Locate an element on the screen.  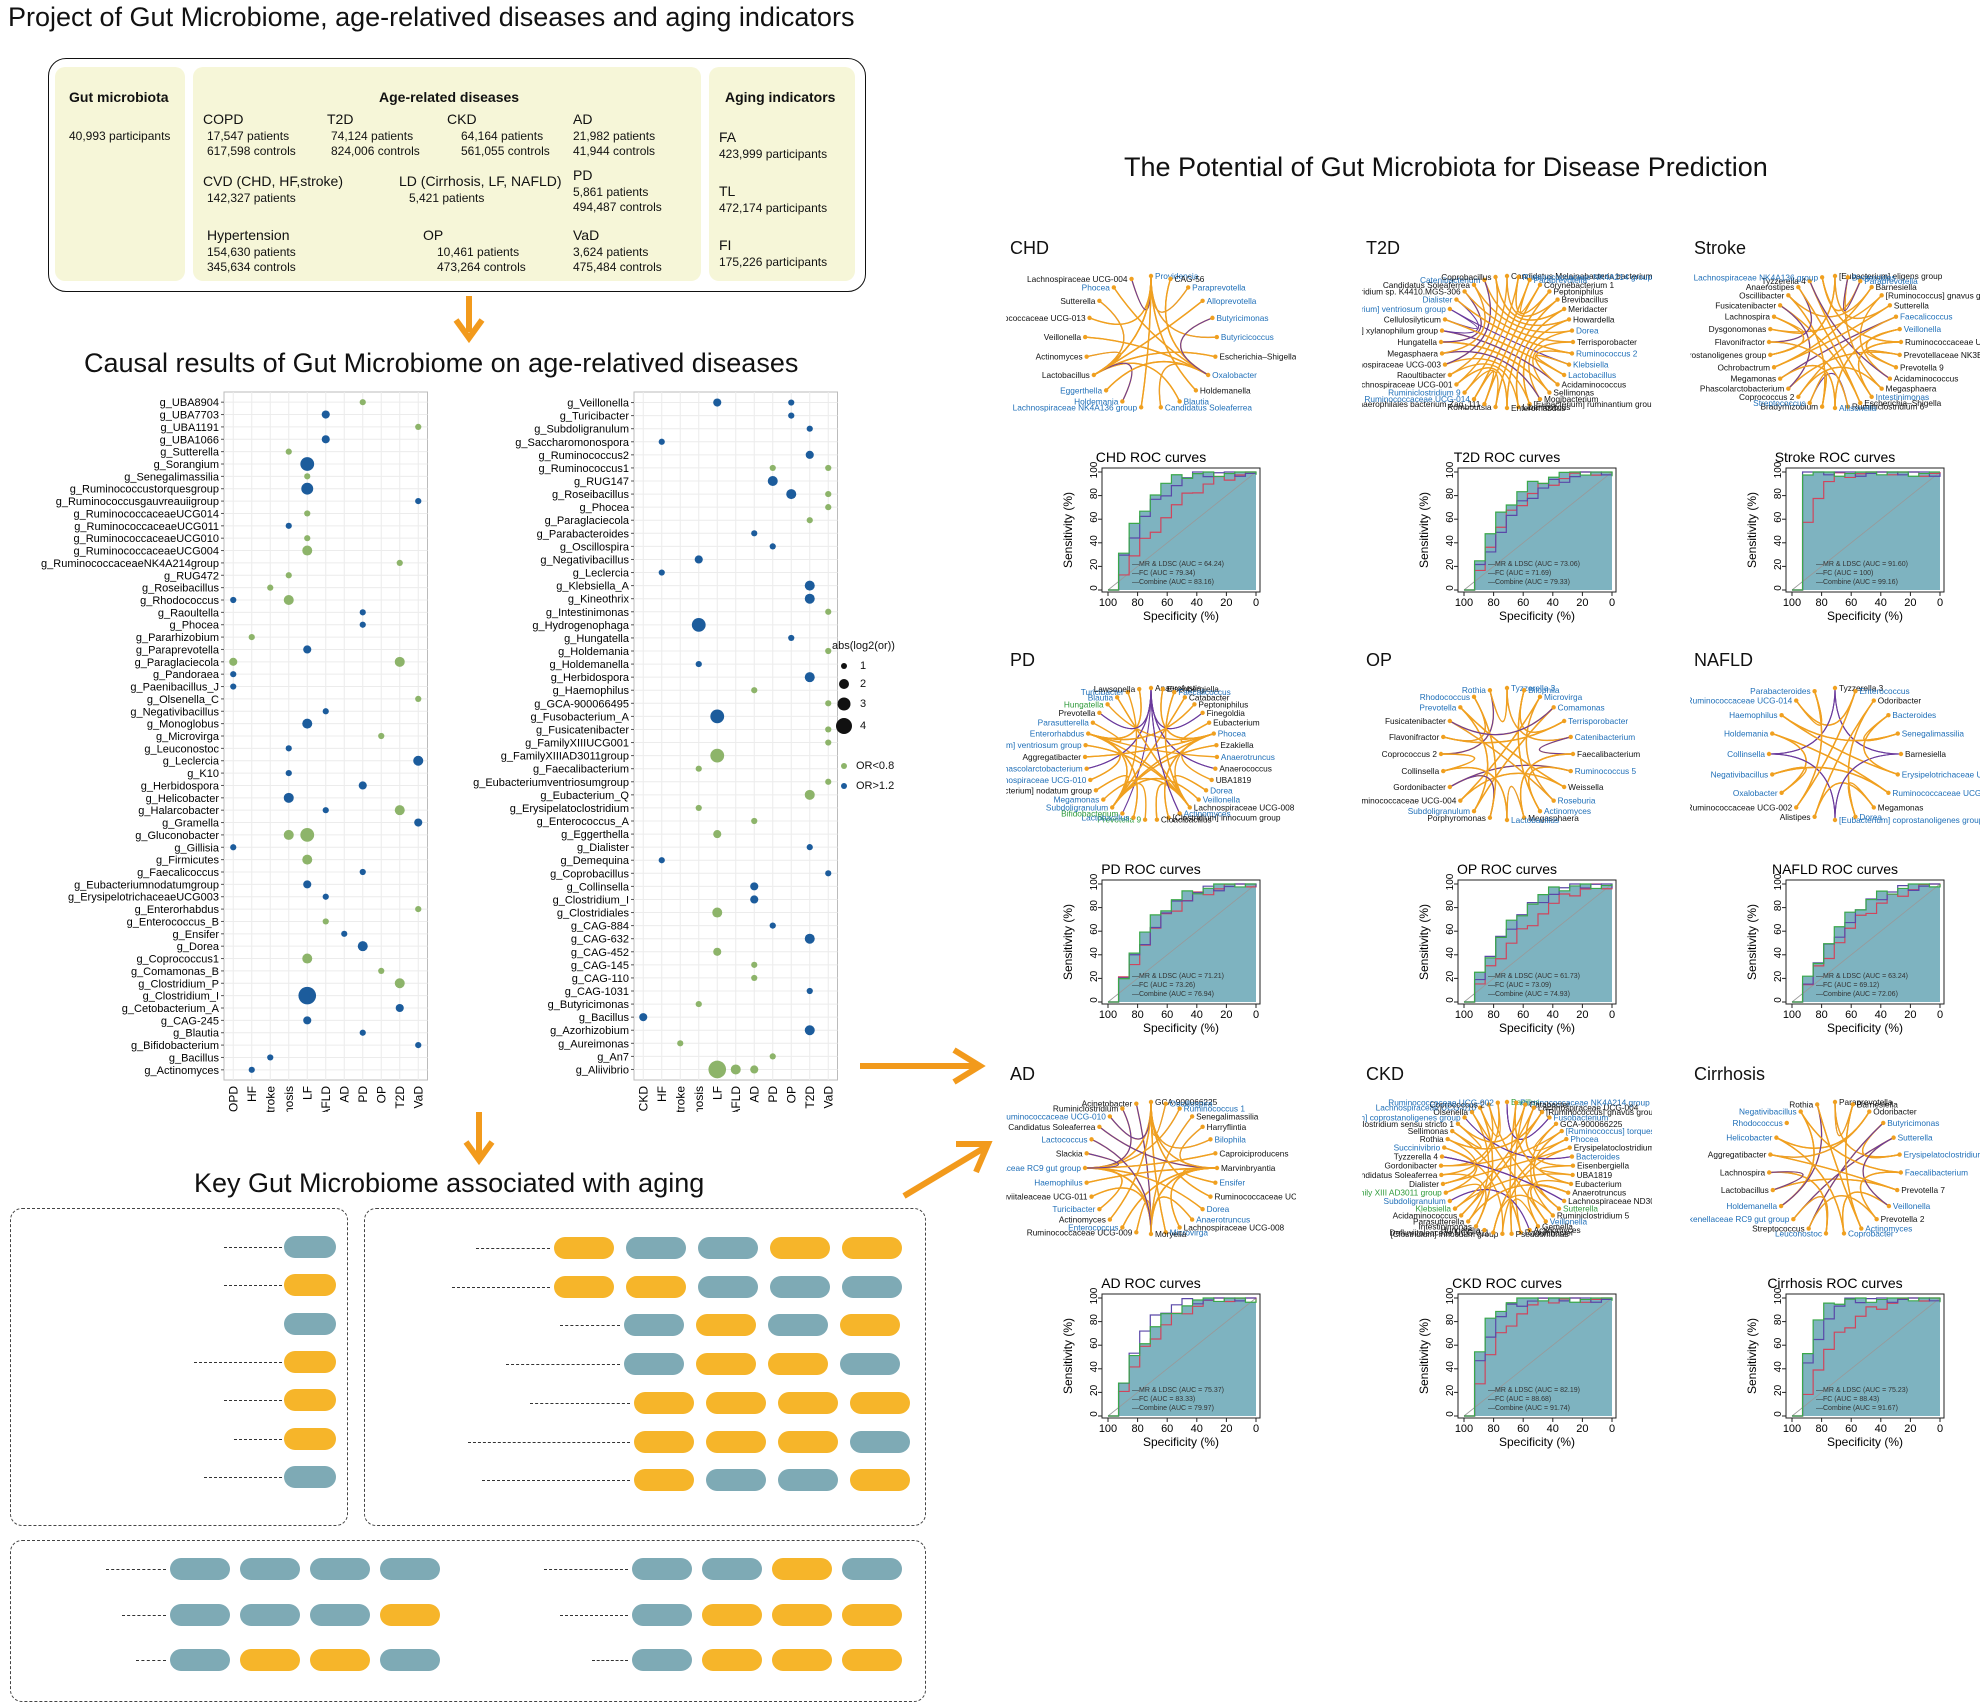
taxon-label: Blautia is located at coordinates (1197, 401).